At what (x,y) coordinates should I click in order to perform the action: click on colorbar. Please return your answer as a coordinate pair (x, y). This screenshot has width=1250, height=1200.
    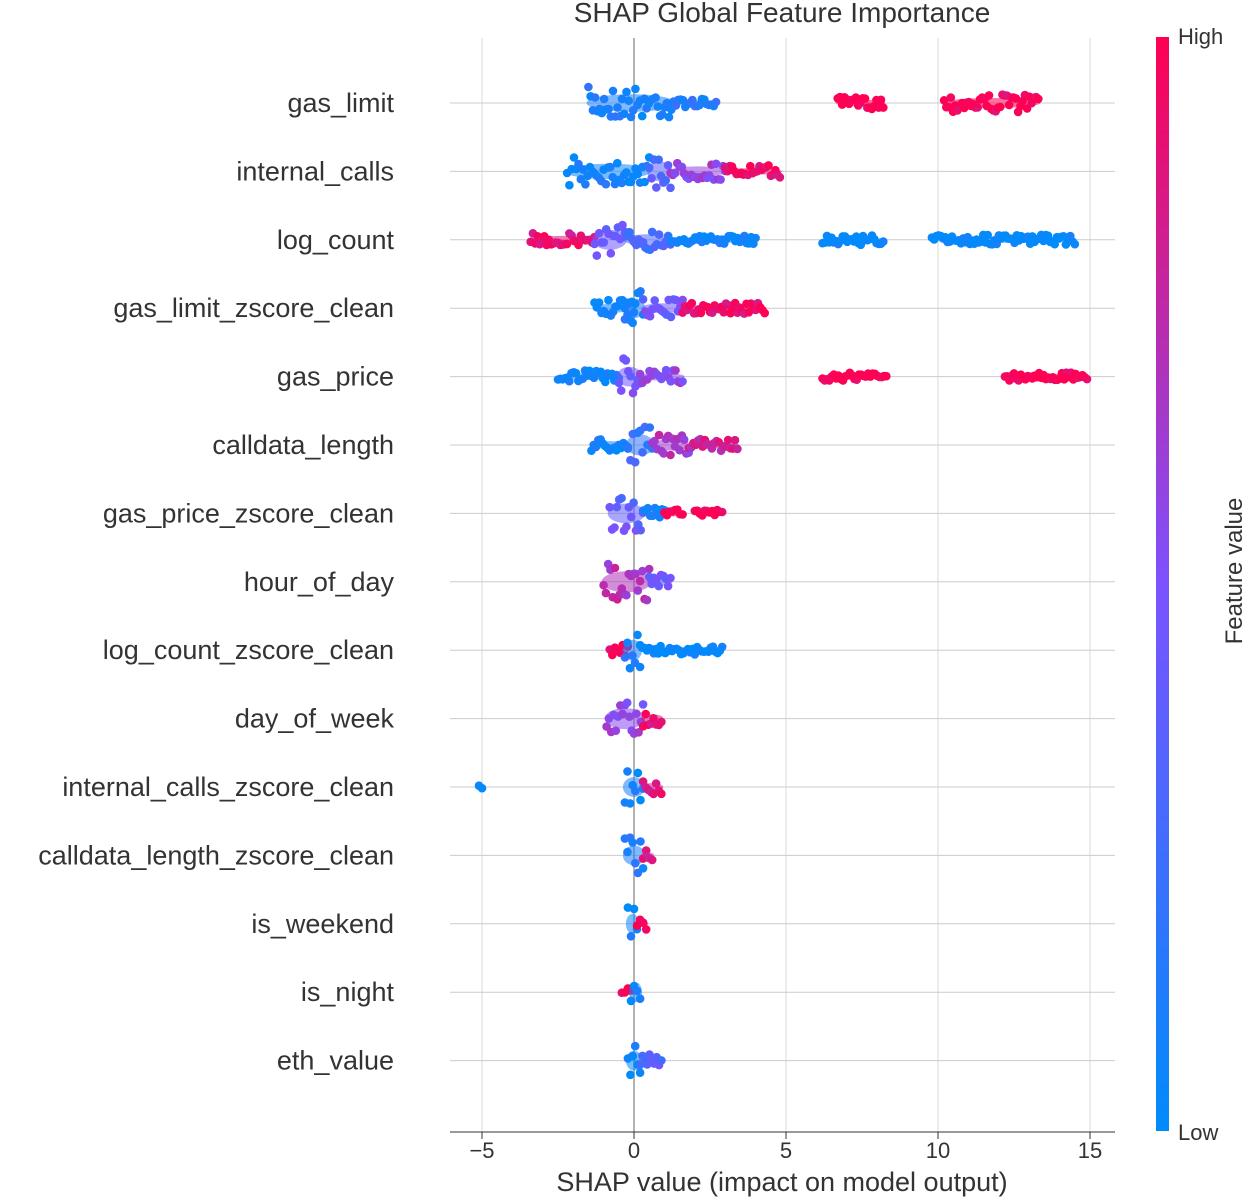
    Looking at the image, I should click on (1162, 584).